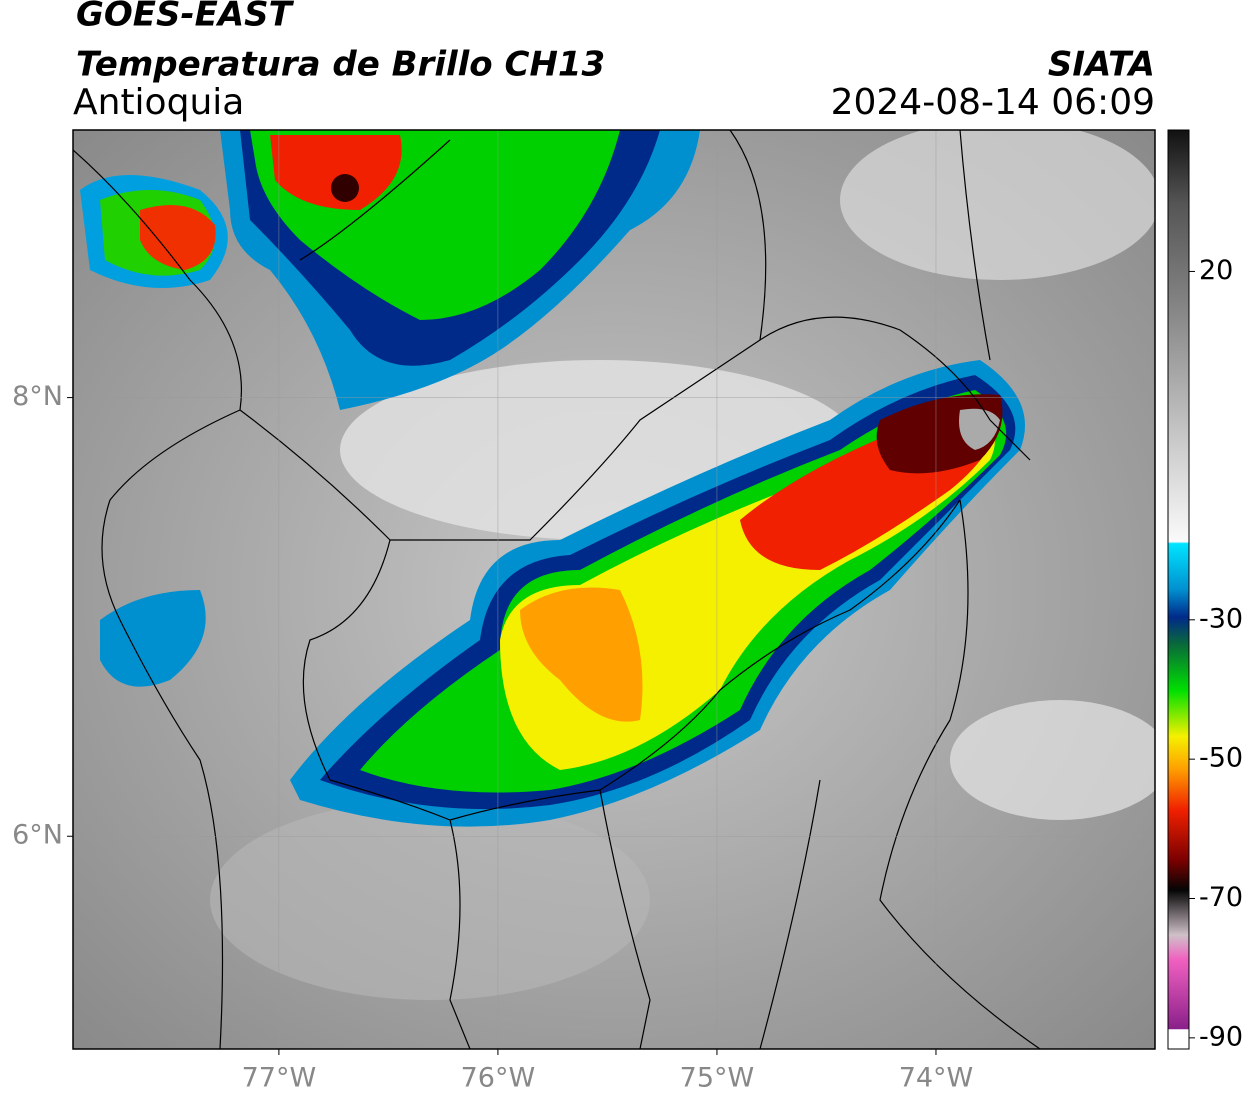  Describe the element at coordinates (1178, 589) in the screenshot. I see `colorbar` at that location.